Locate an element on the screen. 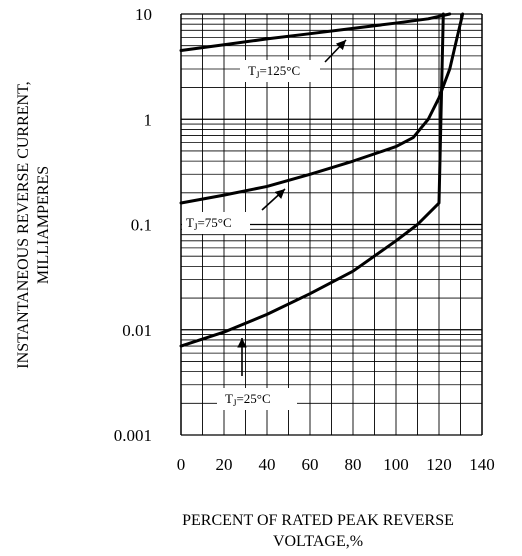 This screenshot has width=522, height=556. x-tick-label: 100 is located at coordinates (396, 464).